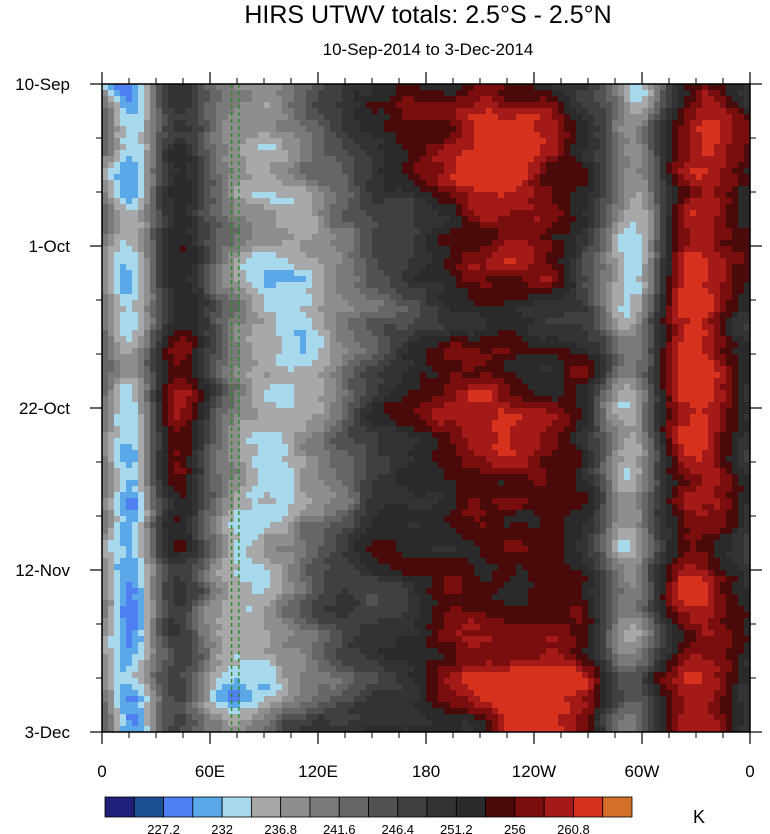  What do you see at coordinates (534, 771) in the screenshot?
I see `x-tick-label: 120W` at bounding box center [534, 771].